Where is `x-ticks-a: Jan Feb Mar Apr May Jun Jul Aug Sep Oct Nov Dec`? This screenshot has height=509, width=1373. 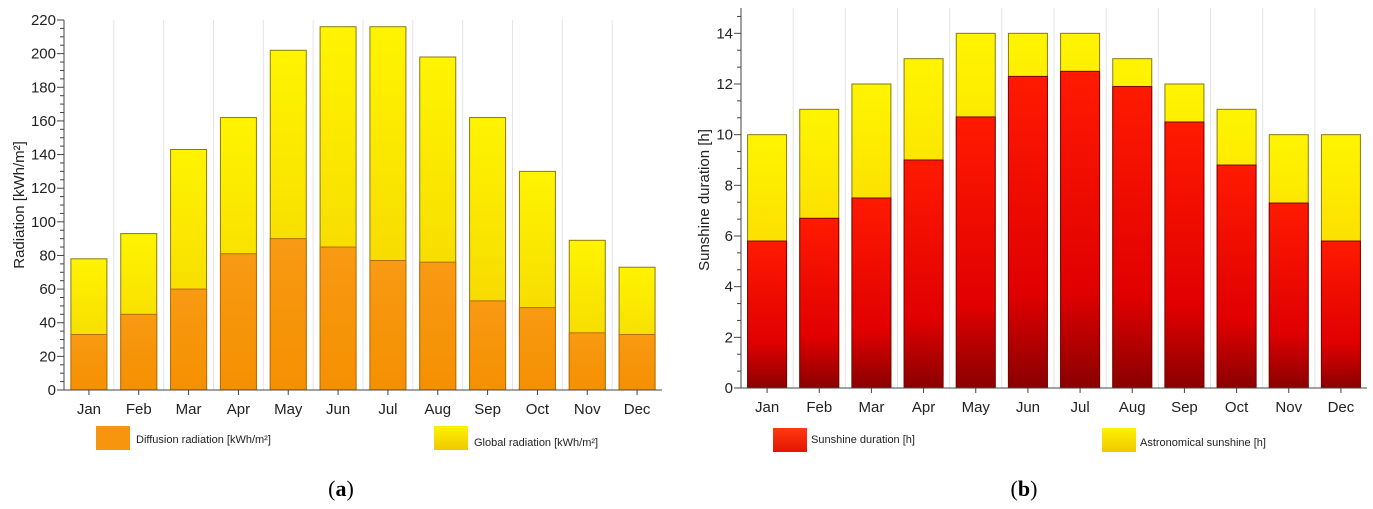
x-ticks-a: Jan Feb Mar Apr May Jun Jul Aug Sep Oct Nov Dec is located at coordinates (364, 404).